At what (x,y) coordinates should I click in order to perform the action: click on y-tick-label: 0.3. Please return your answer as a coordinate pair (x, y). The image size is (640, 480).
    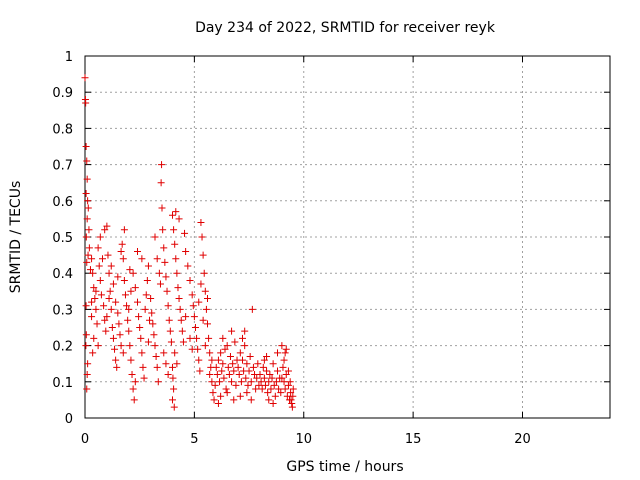
    Looking at the image, I should click on (62, 310).